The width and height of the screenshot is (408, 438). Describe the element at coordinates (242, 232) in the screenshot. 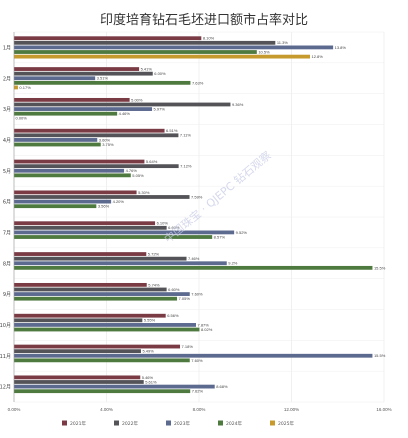

I see `data-label: 9.52%` at that location.